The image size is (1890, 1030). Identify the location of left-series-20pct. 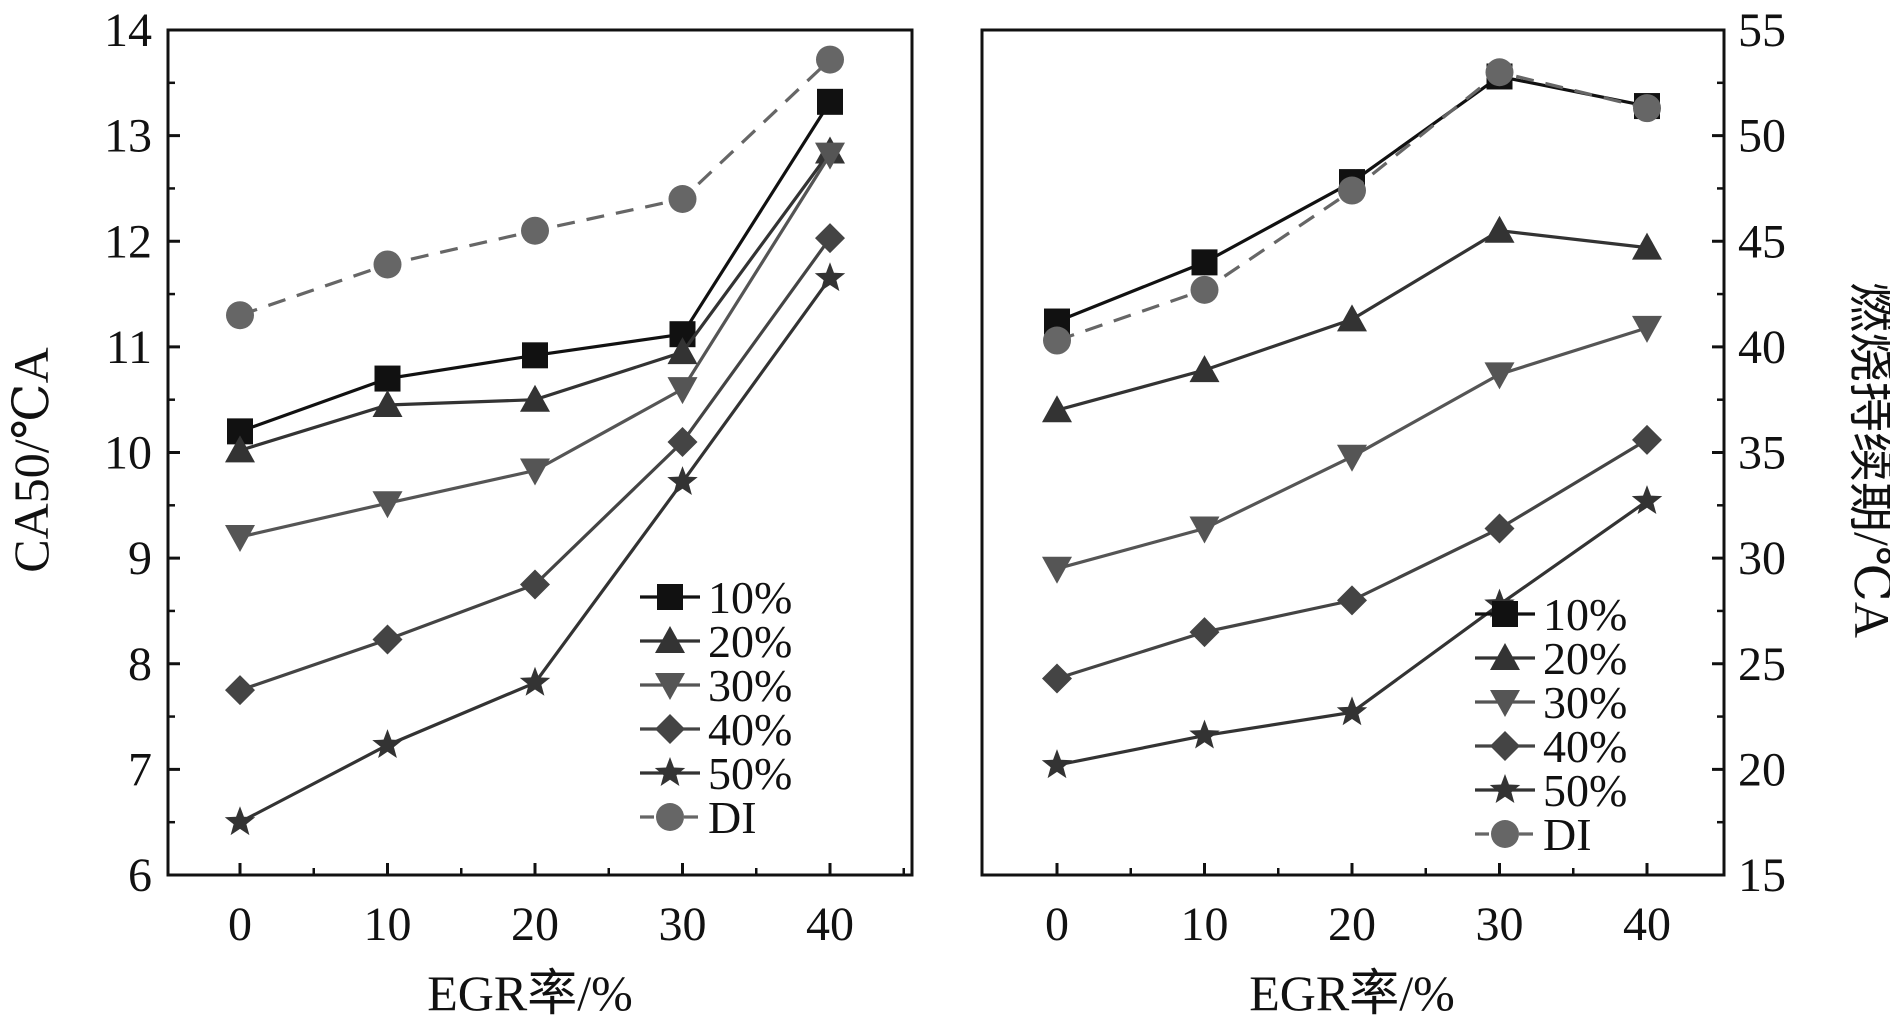
(535, 299).